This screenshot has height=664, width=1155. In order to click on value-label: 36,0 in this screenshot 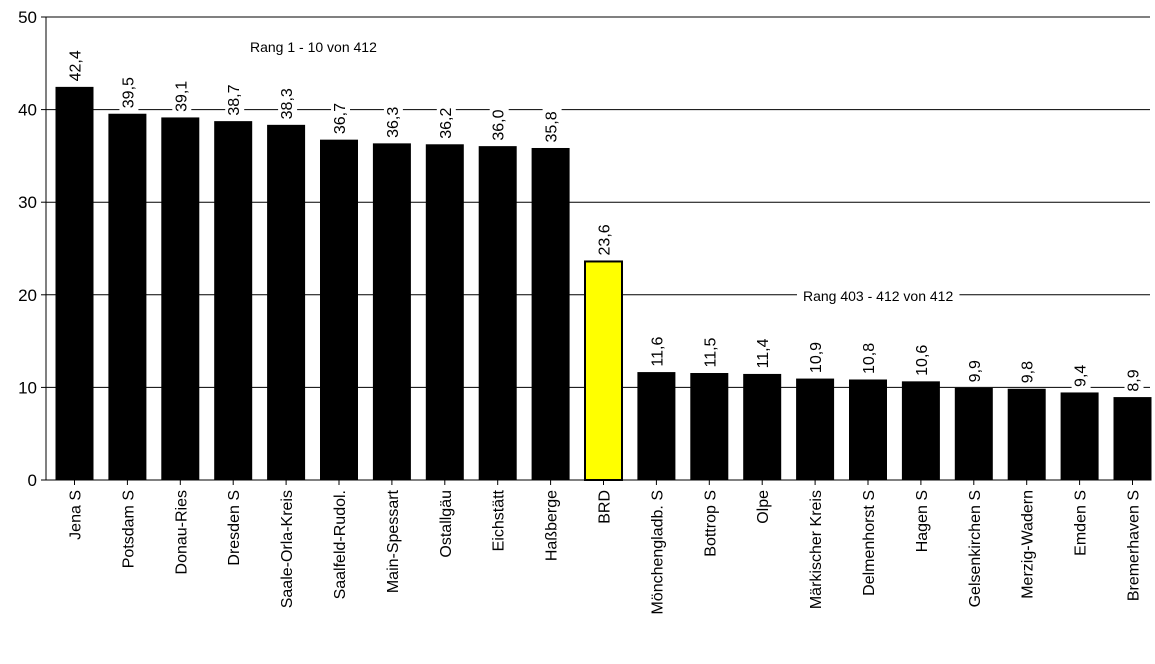, I will do `click(499, 124)`.